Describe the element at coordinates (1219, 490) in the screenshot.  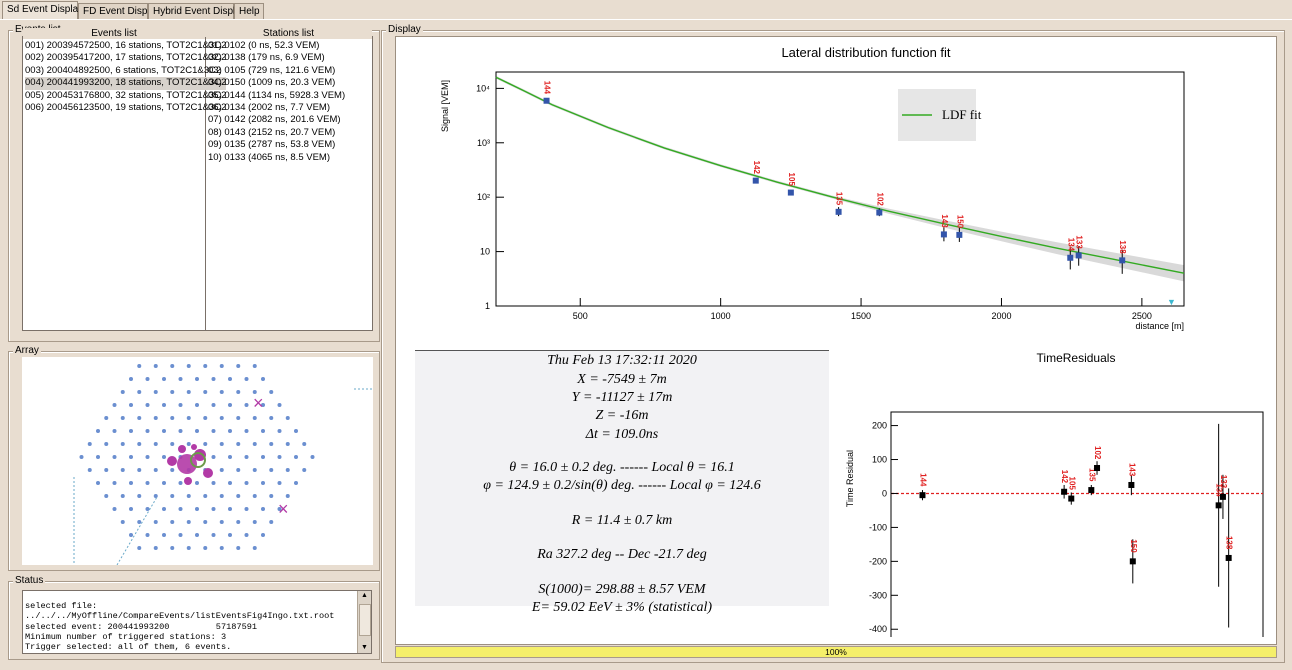
I see `residual-point-label: 134` at that location.